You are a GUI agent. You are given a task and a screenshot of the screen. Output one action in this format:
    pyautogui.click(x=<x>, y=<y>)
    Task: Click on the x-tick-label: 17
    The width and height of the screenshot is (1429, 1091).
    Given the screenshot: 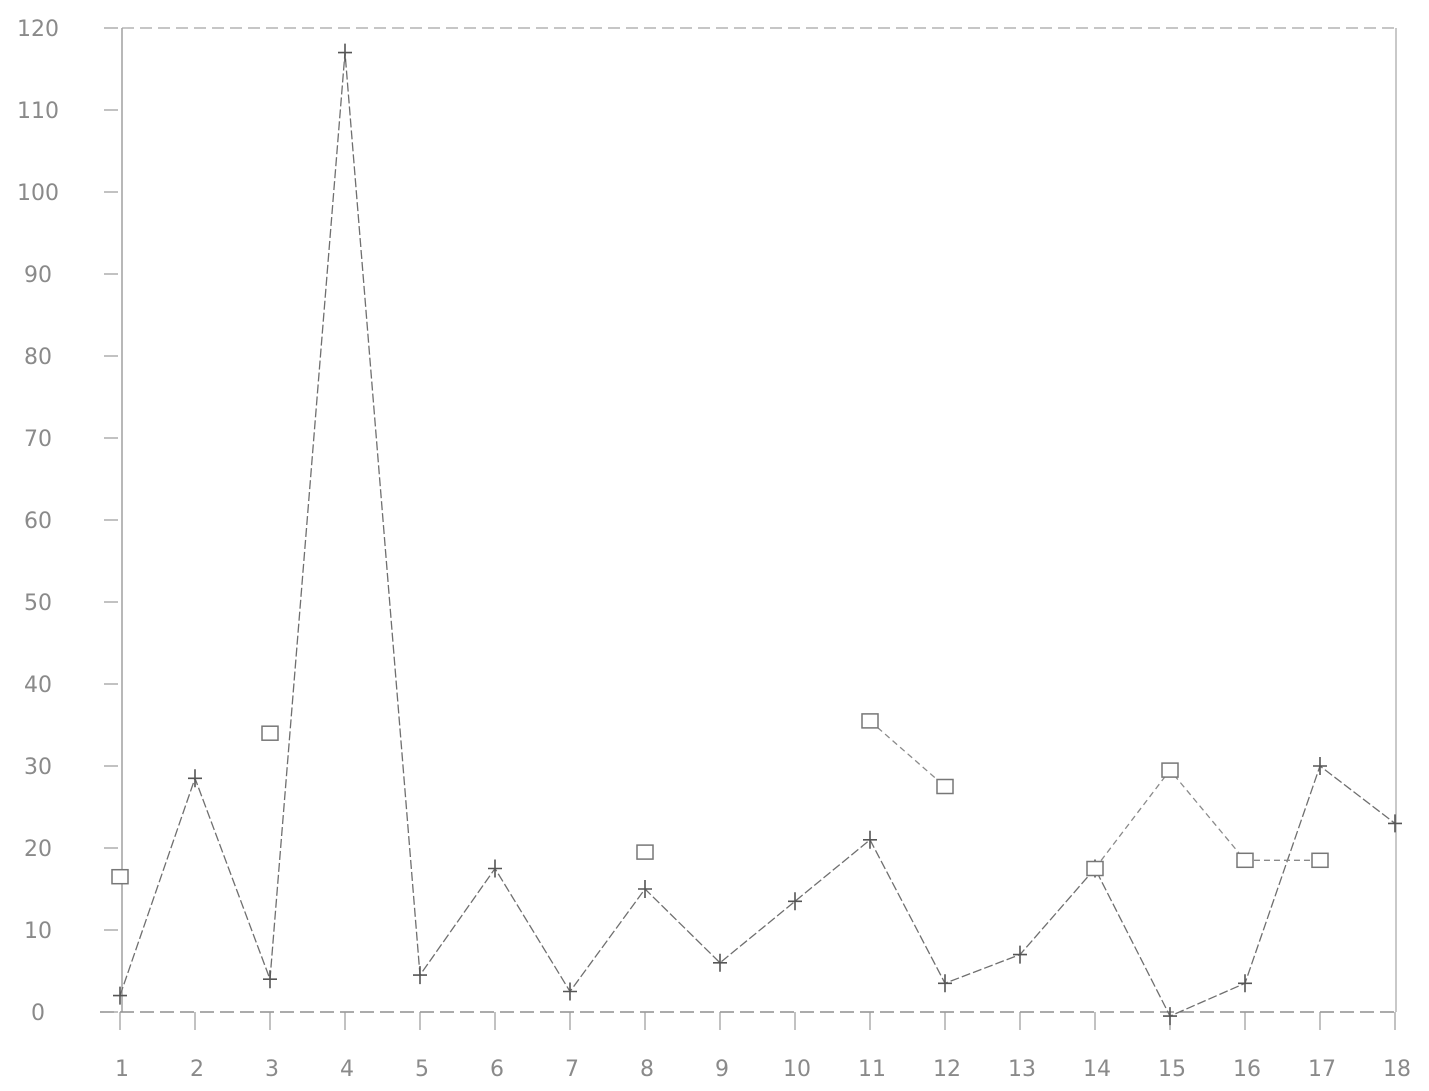 What is the action you would take?
    pyautogui.click(x=1322, y=1069)
    